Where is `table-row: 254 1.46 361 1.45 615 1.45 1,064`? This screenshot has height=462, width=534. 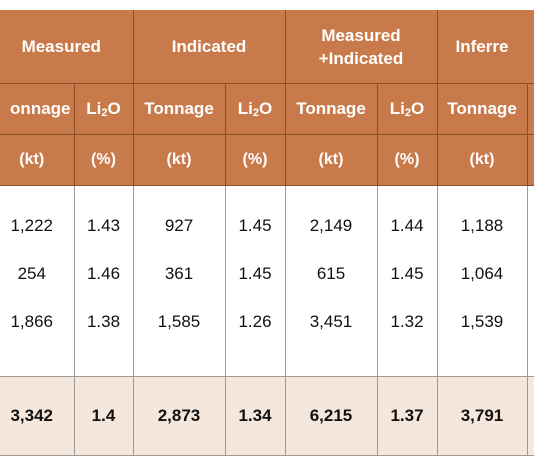 table-row: 254 1.46 361 1.45 615 1.45 1,064 is located at coordinates (267, 274).